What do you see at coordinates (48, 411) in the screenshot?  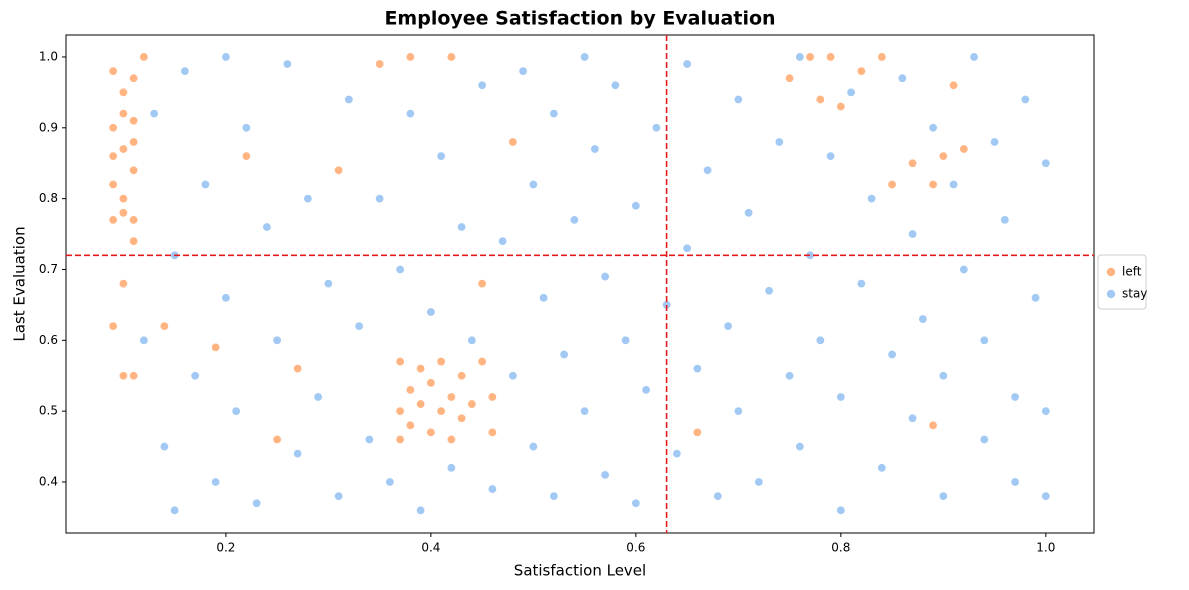 I see `y-tick-label: 0.5` at bounding box center [48, 411].